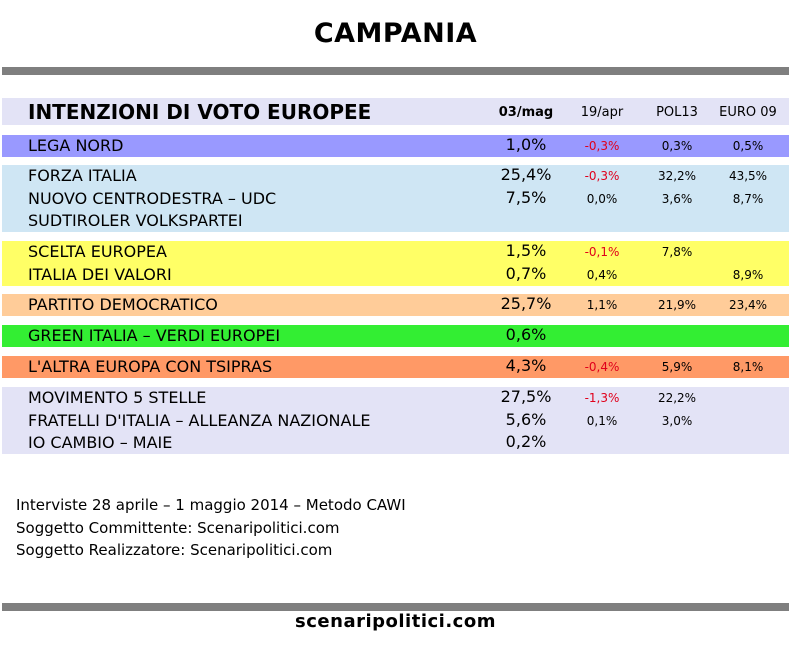  I want to click on value-euro09: 8,7%, so click(748, 198).